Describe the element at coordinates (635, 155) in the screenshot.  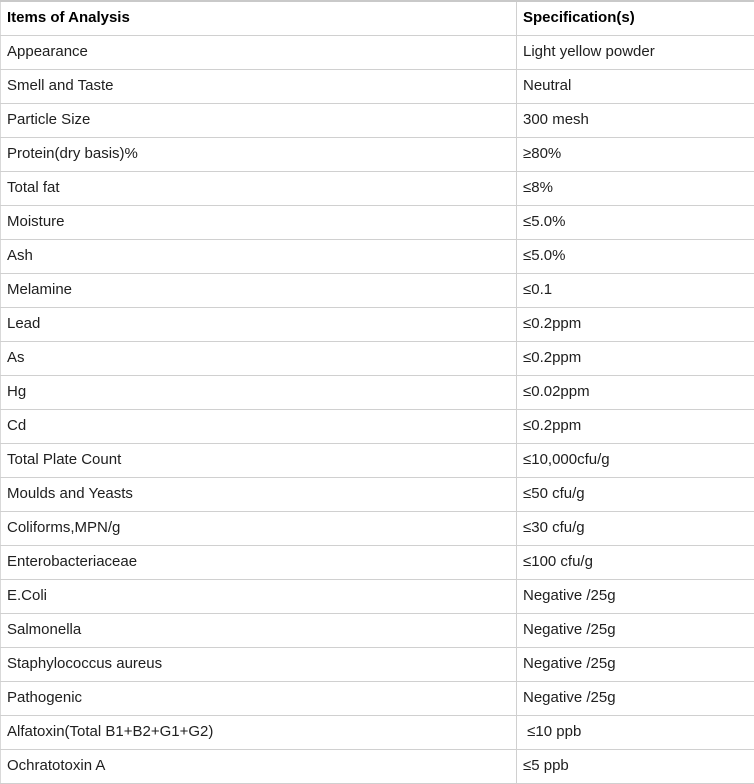
I see `specification-cell: ≥80%` at that location.